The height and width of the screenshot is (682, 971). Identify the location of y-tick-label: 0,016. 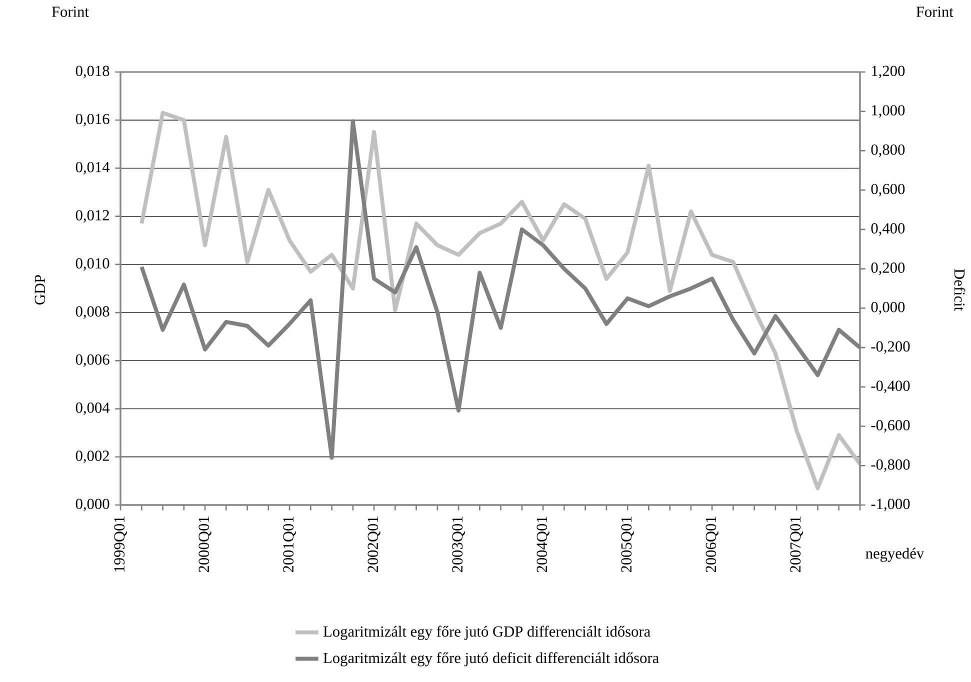
(93, 120).